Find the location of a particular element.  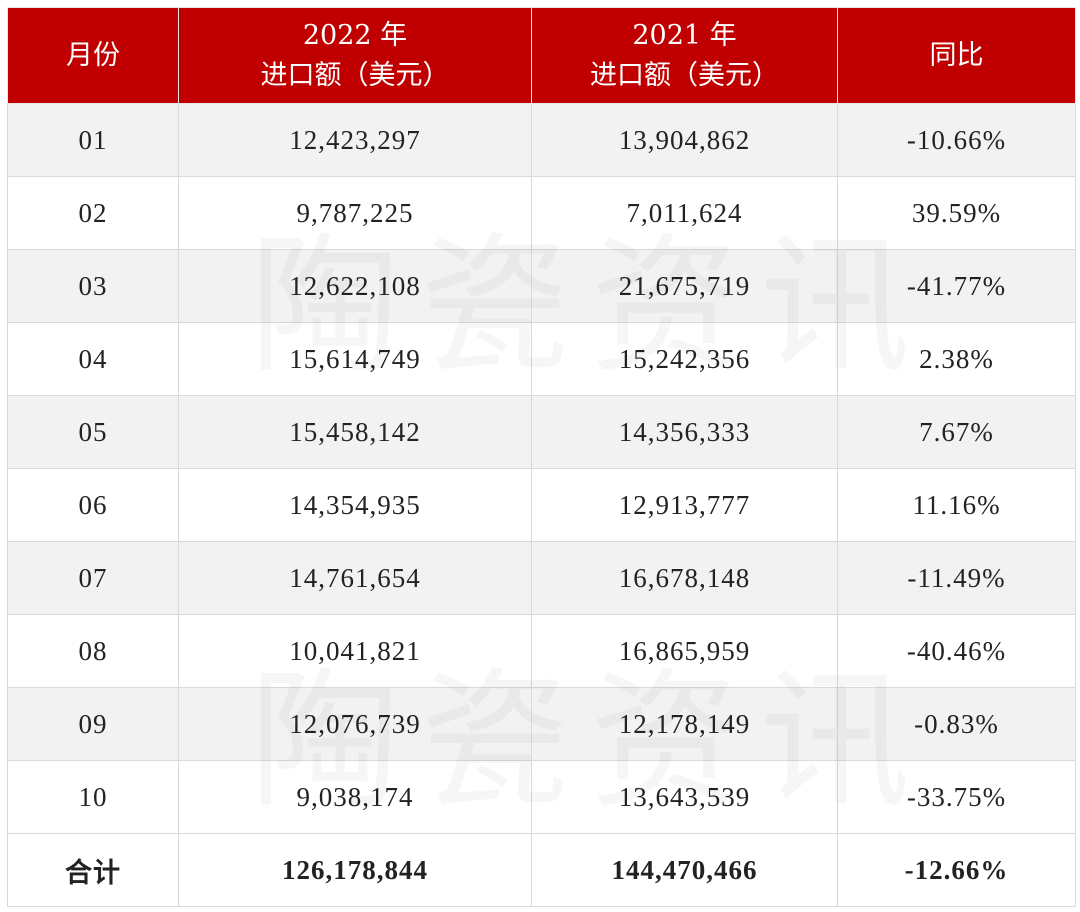

header-month: 月份 is located at coordinates (93, 55).